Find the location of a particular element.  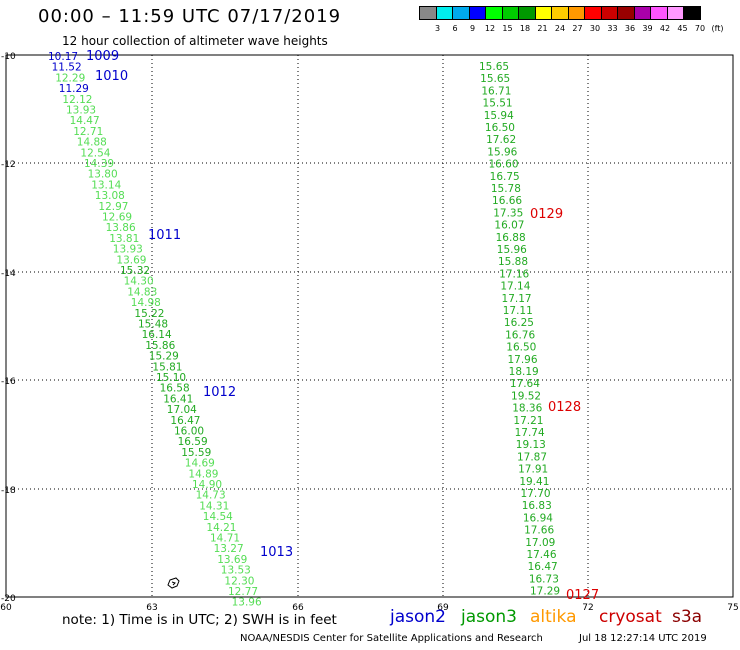

wave-height-value: 14.47 is located at coordinates (85, 121).